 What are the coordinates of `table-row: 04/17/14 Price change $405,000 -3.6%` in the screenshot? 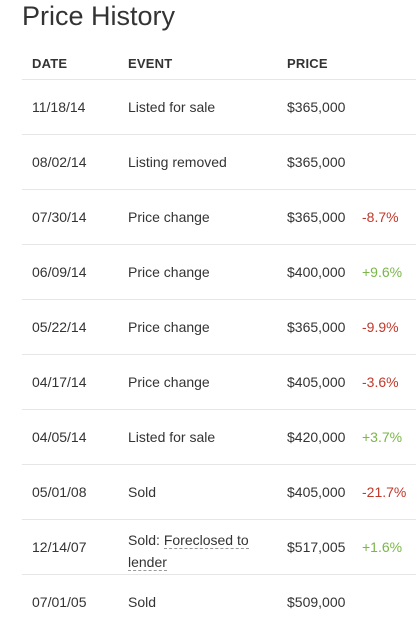 It's located at (219, 382).